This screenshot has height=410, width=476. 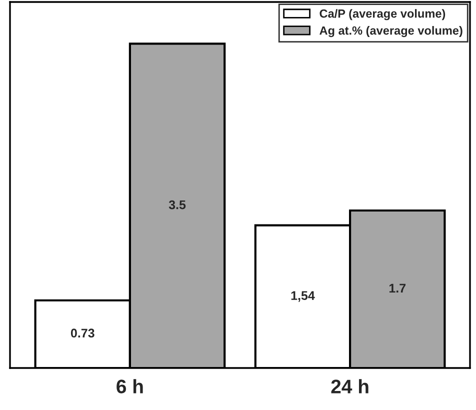 I want to click on x-tick-label: 24 h, so click(x=349, y=386).